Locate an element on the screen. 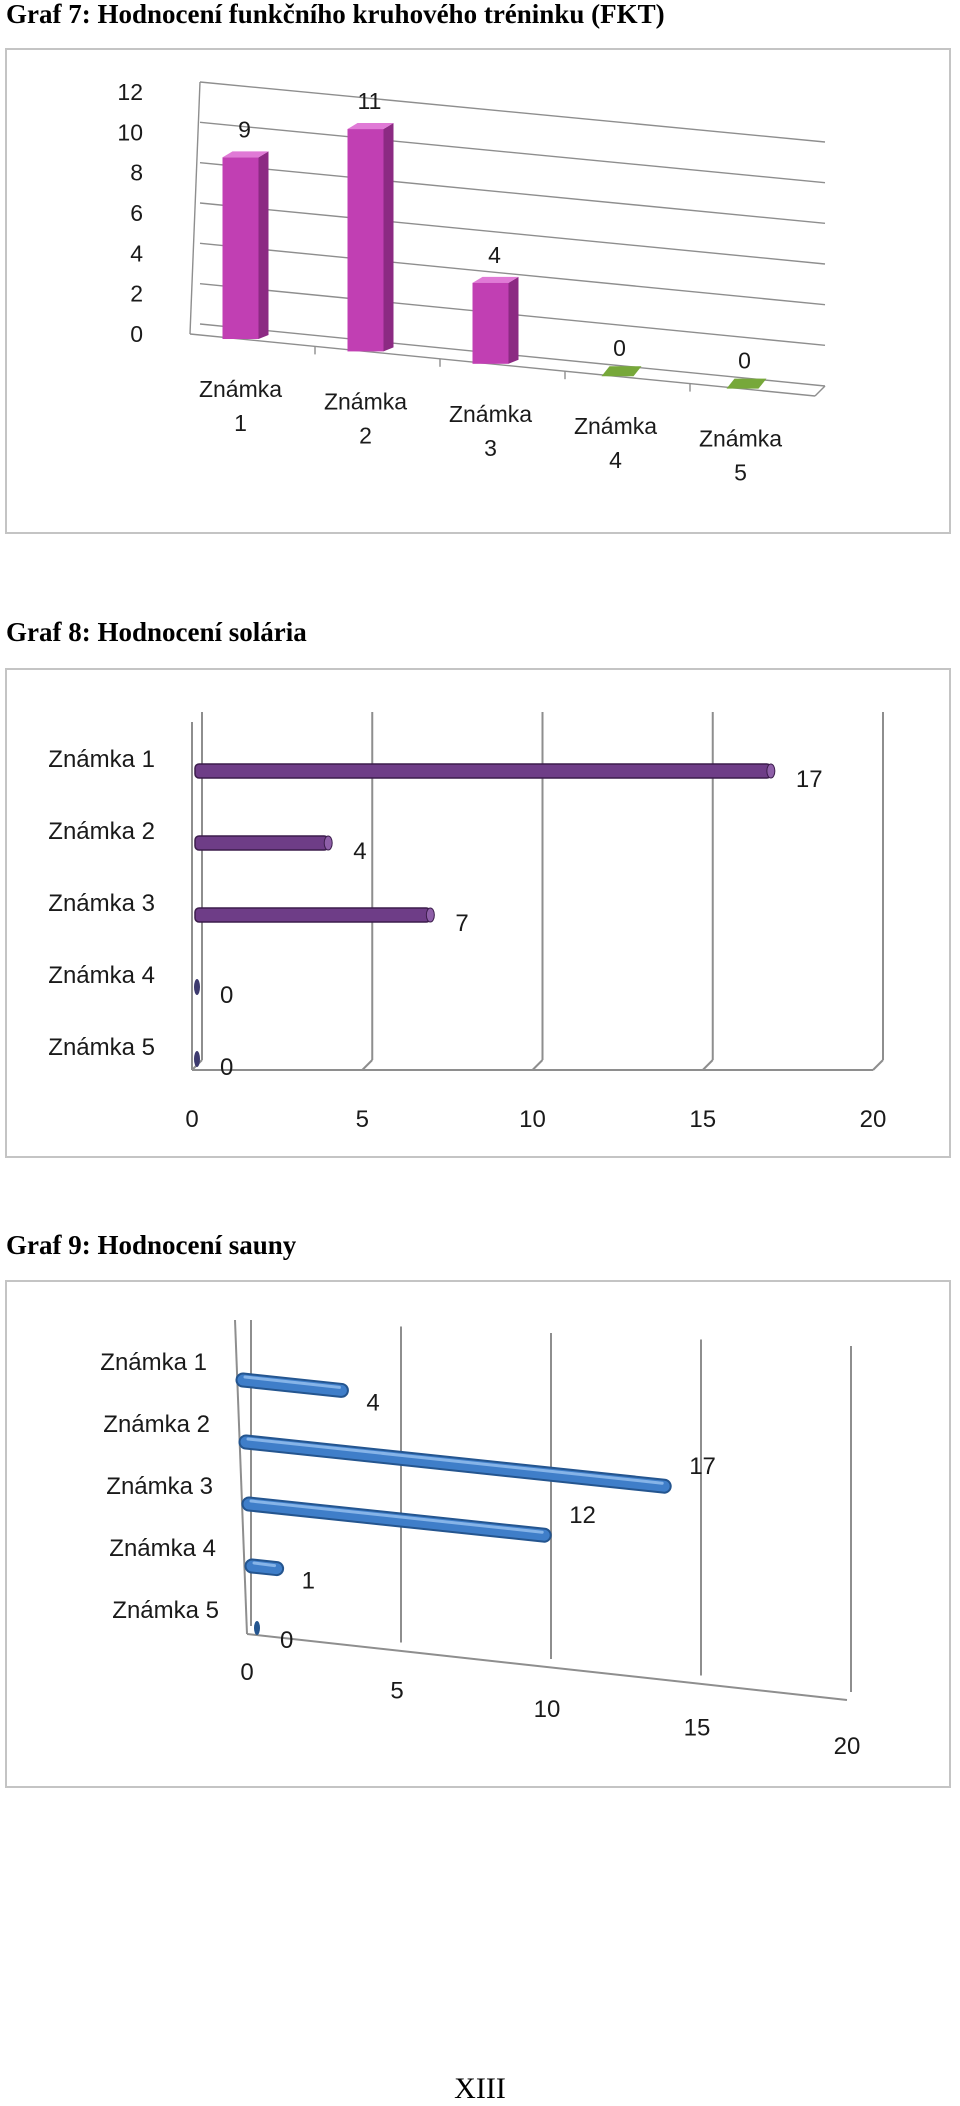  x-tick-label: 0 is located at coordinates (191, 1119).